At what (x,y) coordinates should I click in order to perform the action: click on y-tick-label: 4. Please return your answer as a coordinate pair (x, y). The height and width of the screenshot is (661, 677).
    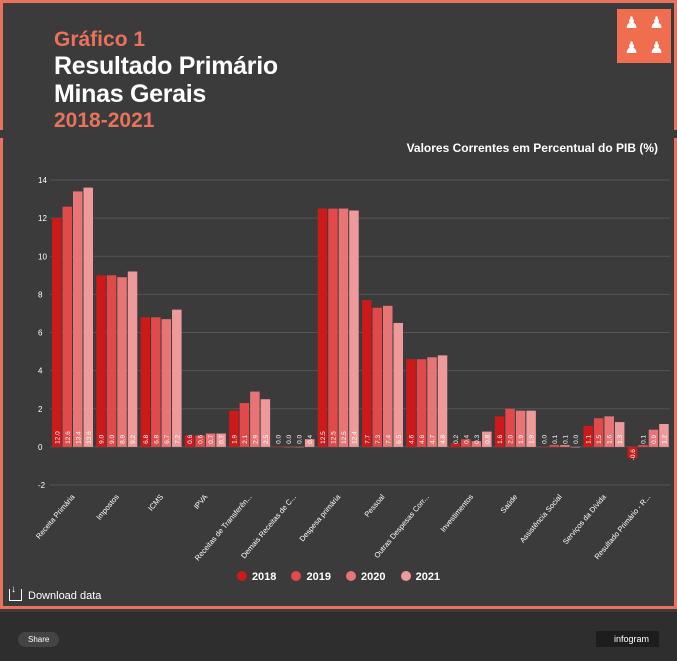
    Looking at the image, I should click on (40, 371).